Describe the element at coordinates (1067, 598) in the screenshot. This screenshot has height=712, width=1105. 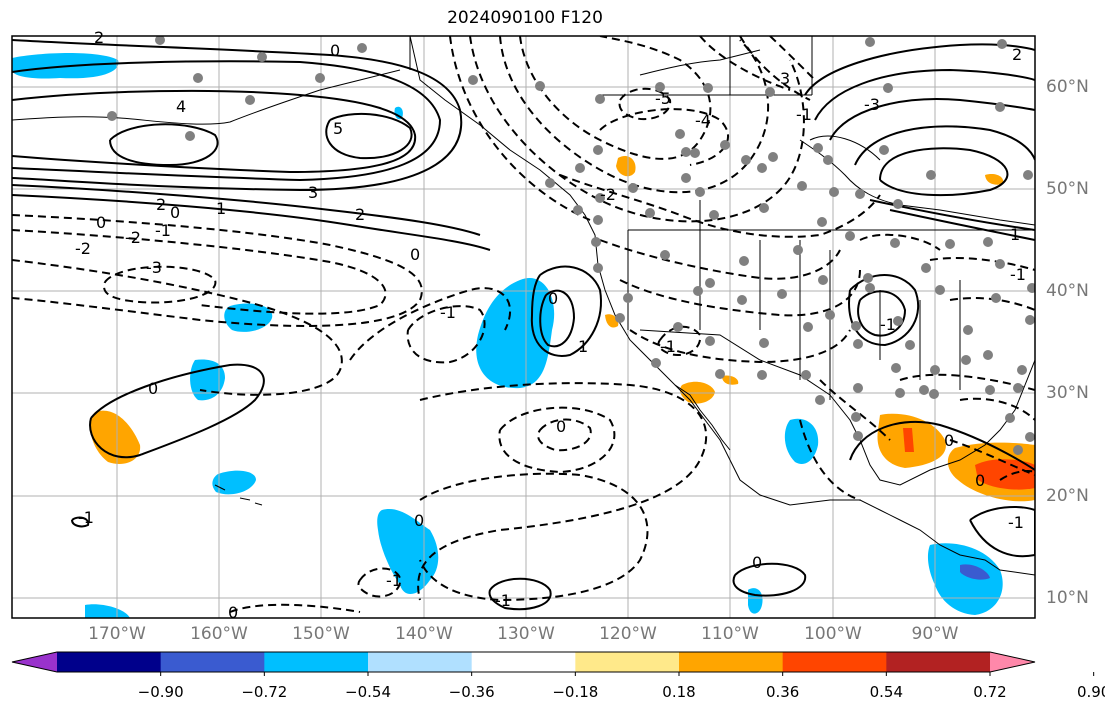
I see `lat-label: 10°N` at that location.